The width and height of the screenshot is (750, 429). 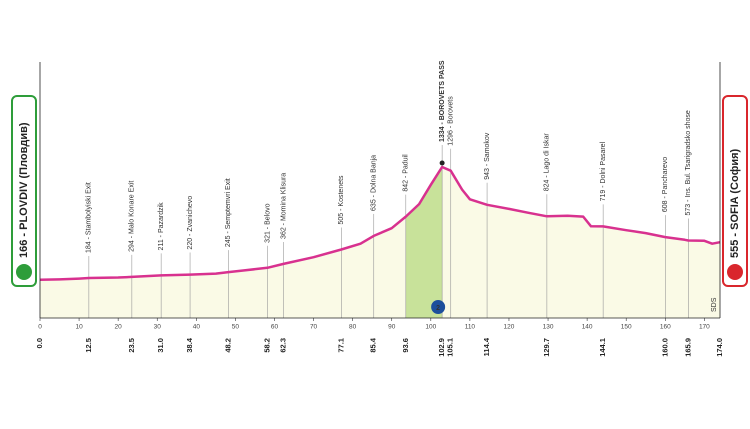 I want to click on km-label: 58.2, so click(x=266, y=345).